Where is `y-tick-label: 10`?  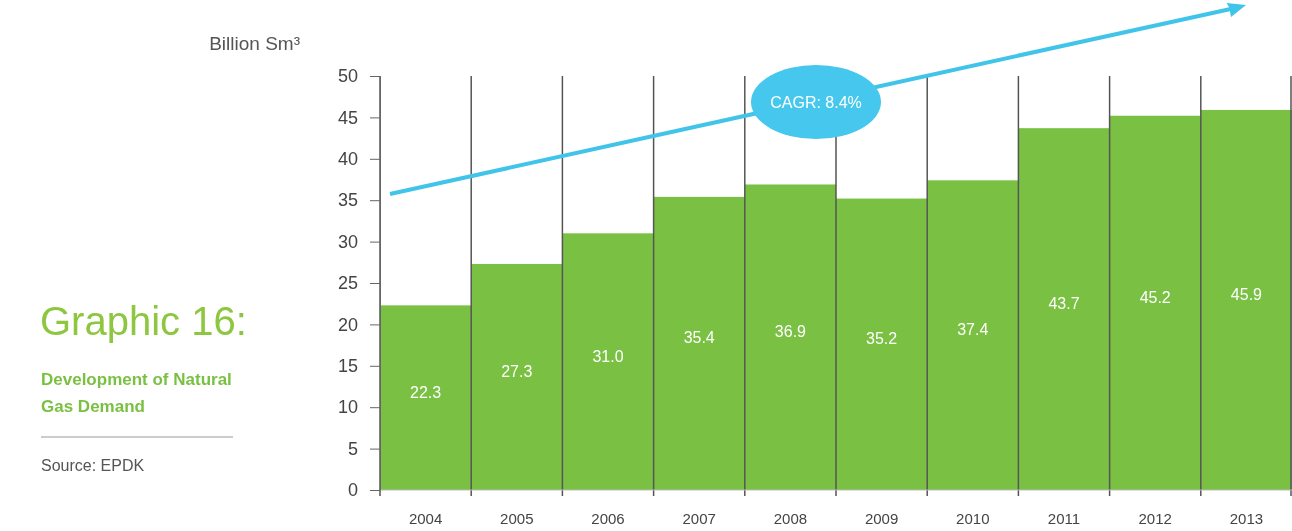 y-tick-label: 10 is located at coordinates (347, 407).